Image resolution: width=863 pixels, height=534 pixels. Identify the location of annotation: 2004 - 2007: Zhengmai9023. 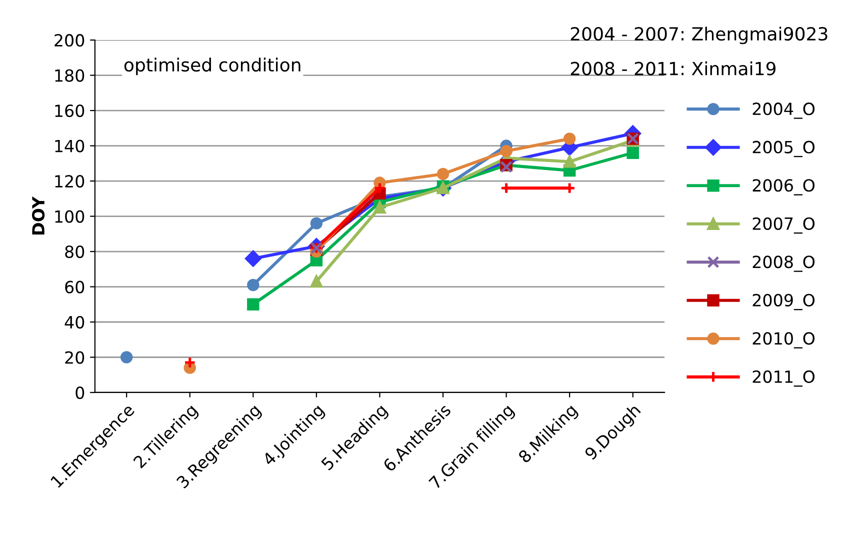
(699, 35).